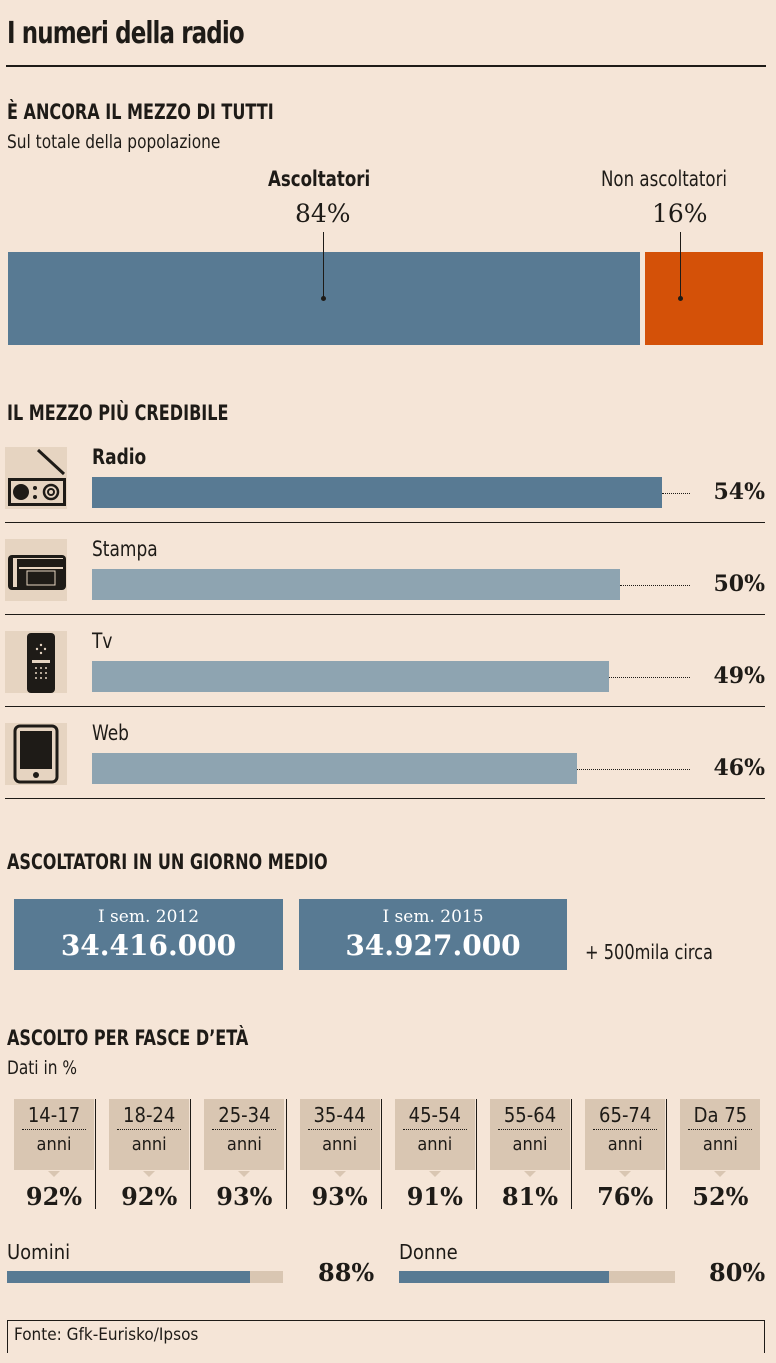 The height and width of the screenshot is (1363, 776). What do you see at coordinates (119, 457) in the screenshot?
I see `media-label: Radio` at bounding box center [119, 457].